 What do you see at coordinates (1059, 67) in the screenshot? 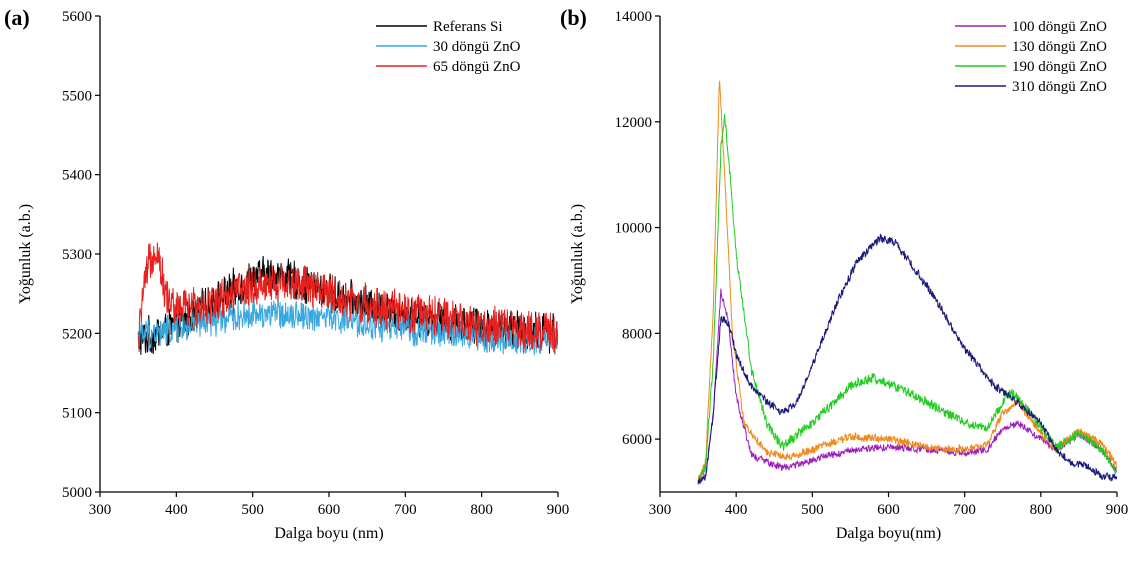
I see `legend-entry: 190 döngü ZnO` at bounding box center [1059, 67].